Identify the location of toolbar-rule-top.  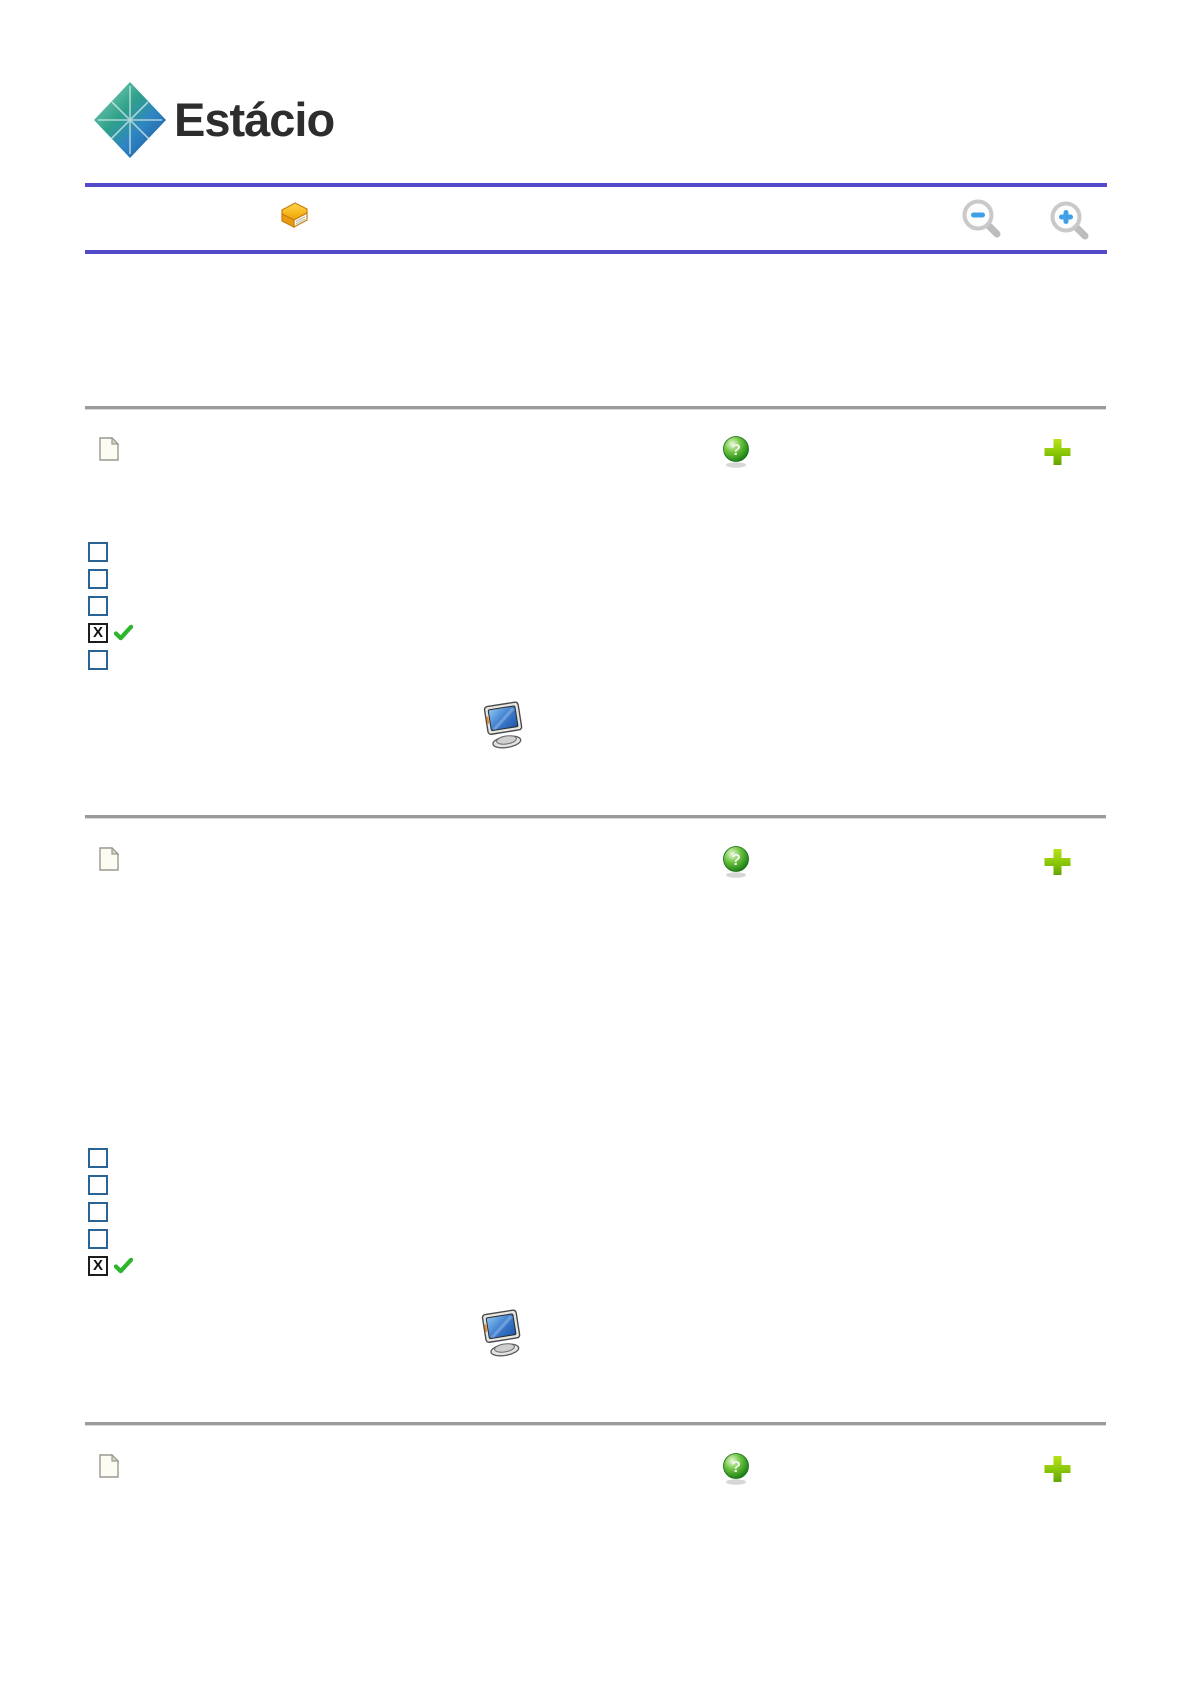
(596, 185).